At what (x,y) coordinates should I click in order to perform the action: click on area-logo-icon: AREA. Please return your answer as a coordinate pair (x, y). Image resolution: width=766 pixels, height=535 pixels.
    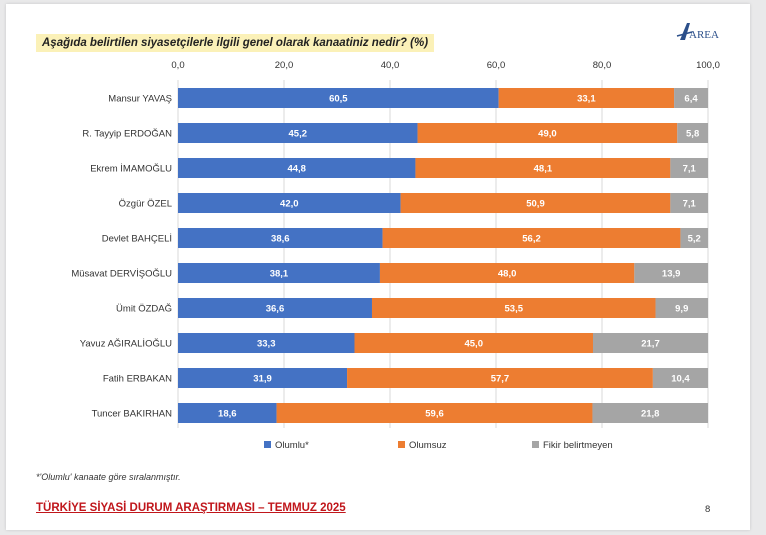
    Looking at the image, I should click on (697, 32).